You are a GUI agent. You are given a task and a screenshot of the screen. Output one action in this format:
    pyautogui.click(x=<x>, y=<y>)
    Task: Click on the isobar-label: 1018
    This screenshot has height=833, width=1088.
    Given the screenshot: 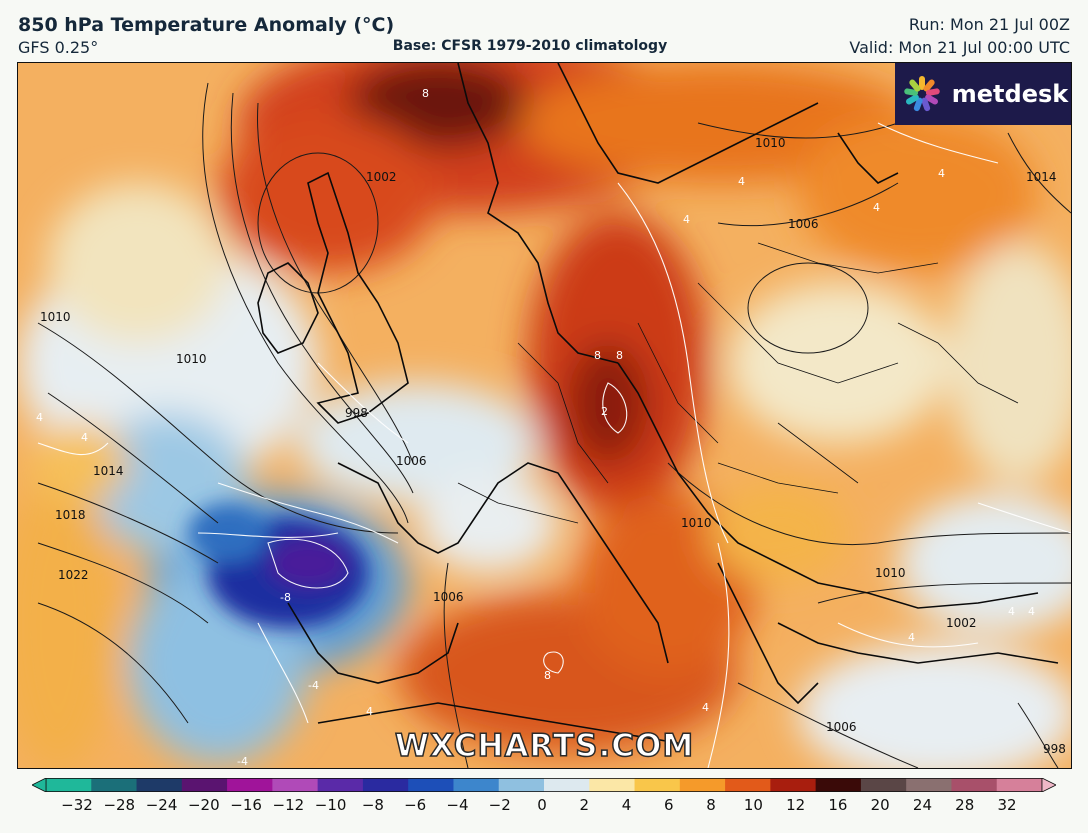 What is the action you would take?
    pyautogui.click(x=70, y=515)
    